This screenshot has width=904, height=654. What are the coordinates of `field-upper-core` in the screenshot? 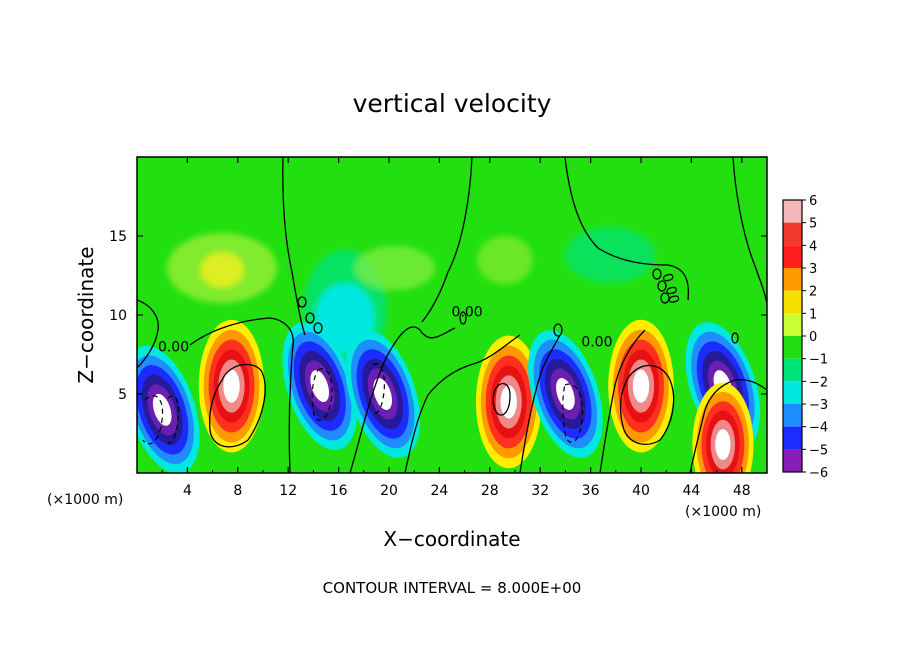 It's located at (222, 270).